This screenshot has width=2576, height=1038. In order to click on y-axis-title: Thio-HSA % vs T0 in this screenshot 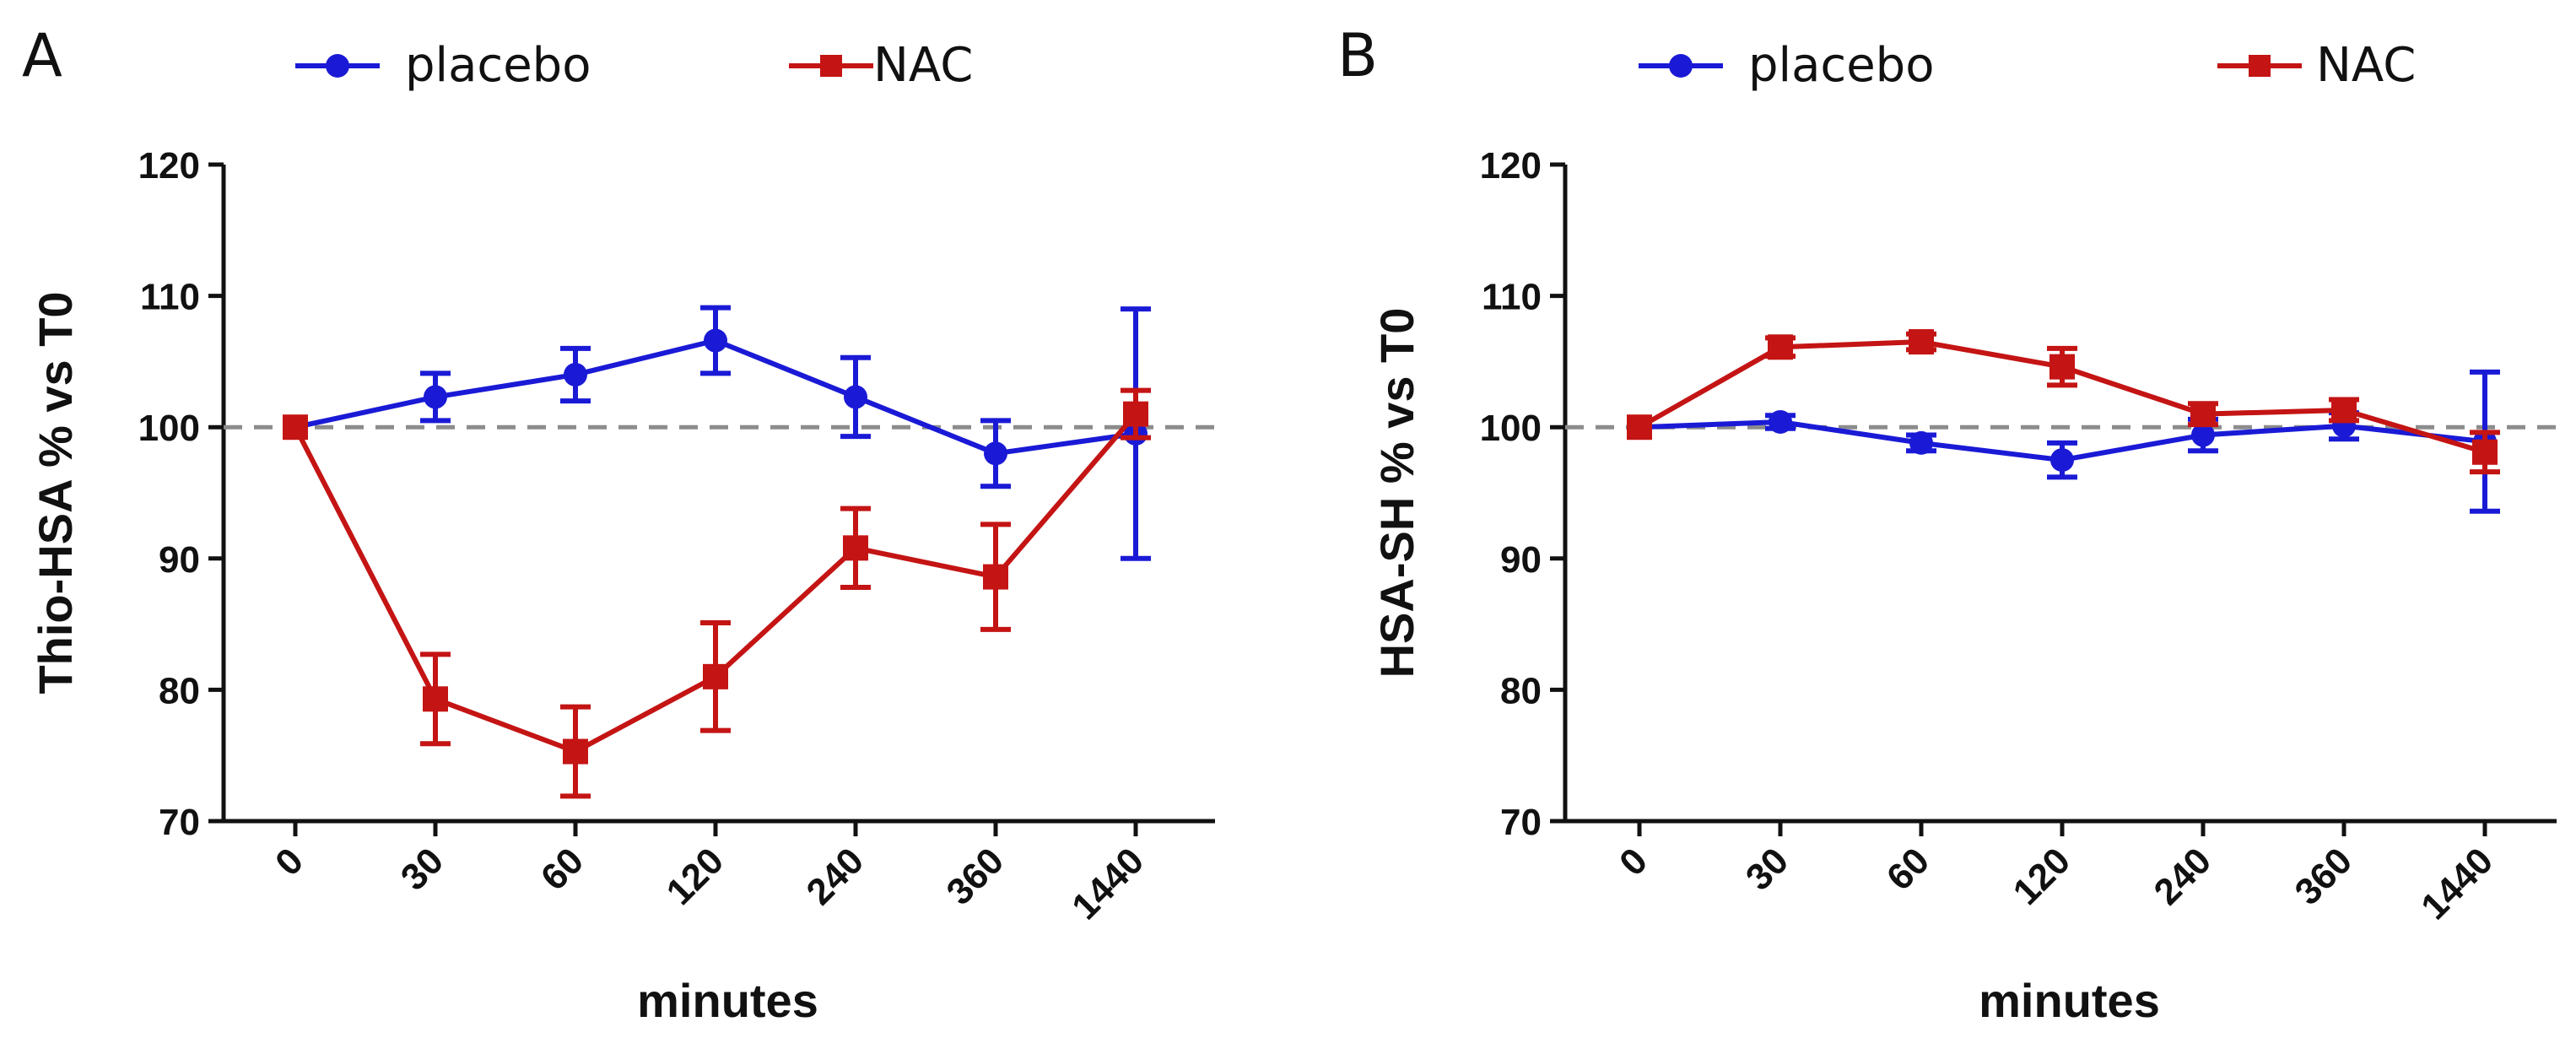, I will do `click(55, 492)`.